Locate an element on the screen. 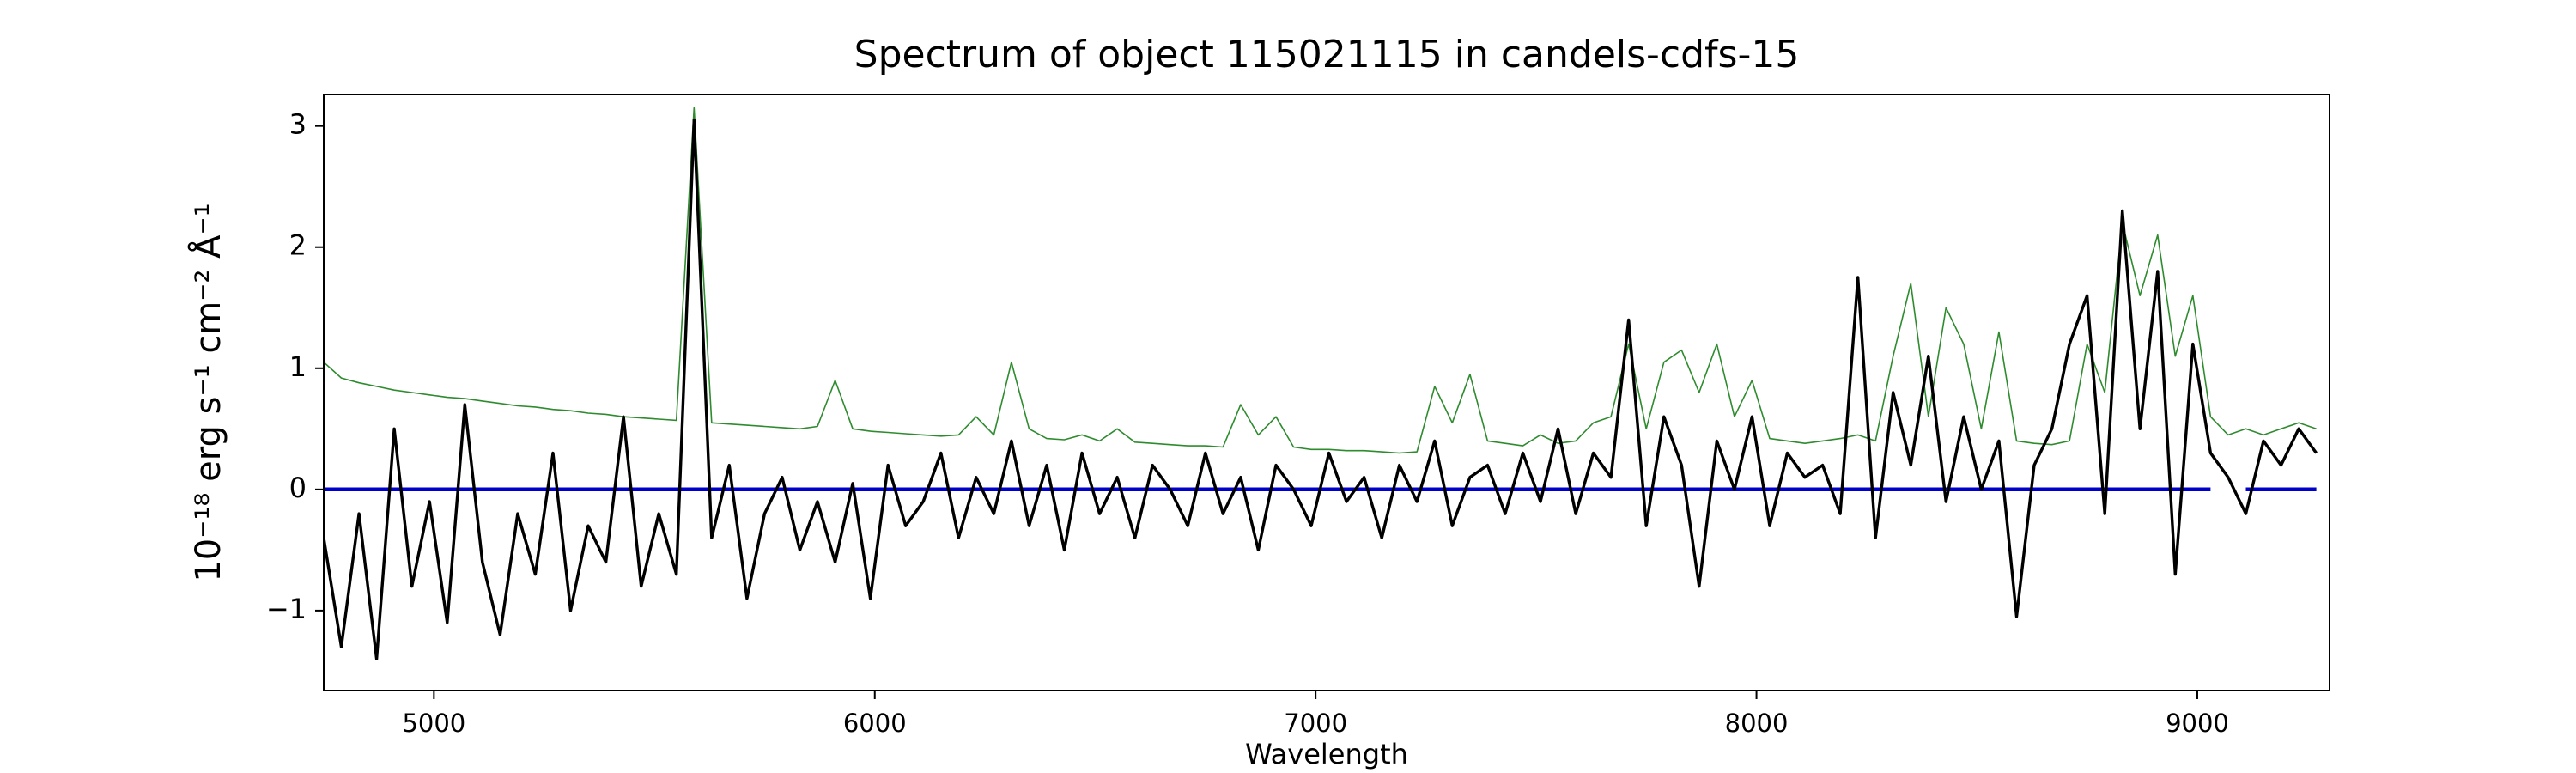 The image size is (2576, 773). y-tick-label: −1 is located at coordinates (286, 609).